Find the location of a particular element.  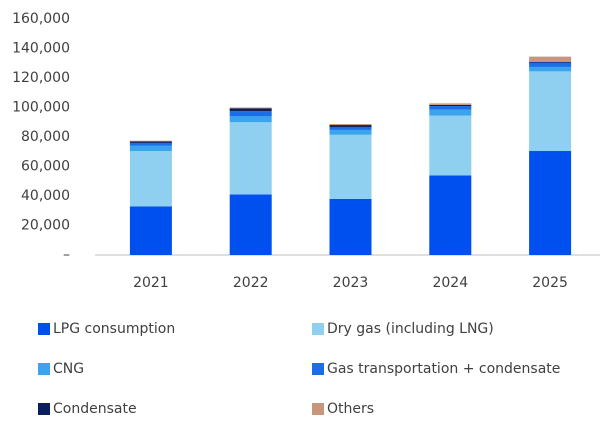

x-tick-label: 2025 is located at coordinates (550, 283).